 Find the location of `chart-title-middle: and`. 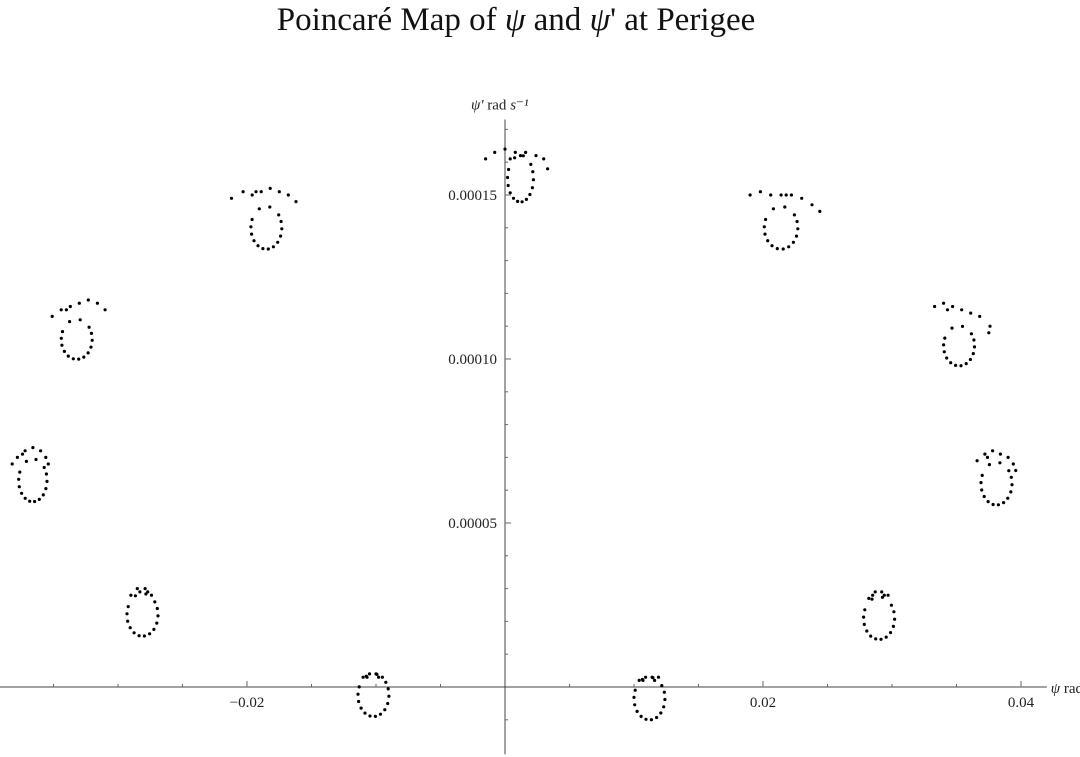

chart-title-middle: and is located at coordinates (557, 20).